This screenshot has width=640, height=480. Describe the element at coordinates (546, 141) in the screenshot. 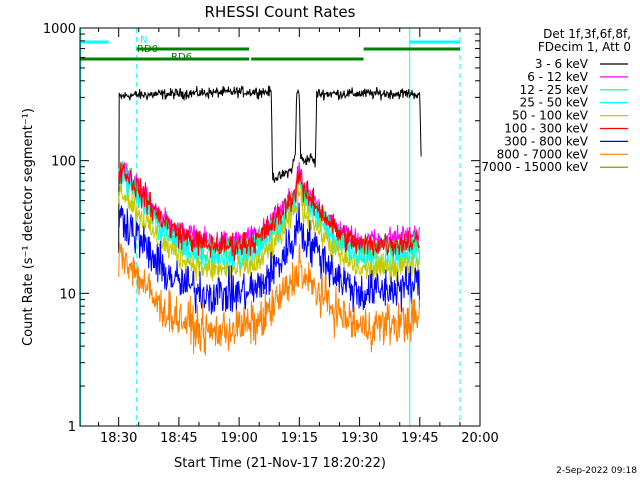

I see `legend-label: 300 - 800 keV` at that location.